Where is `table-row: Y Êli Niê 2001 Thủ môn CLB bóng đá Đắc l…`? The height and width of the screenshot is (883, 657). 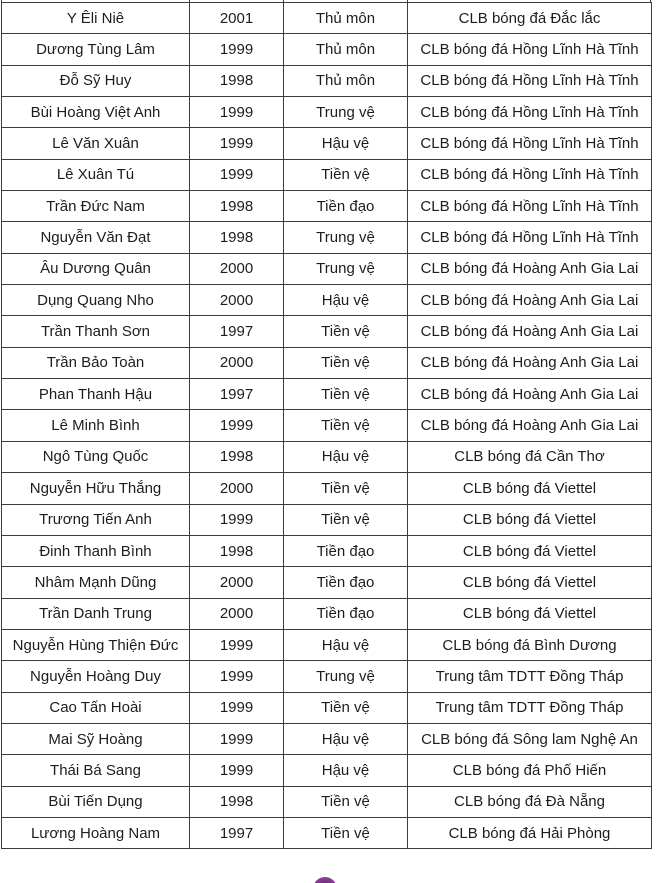 table-row: Y Êli Niê 2001 Thủ môn CLB bóng đá Đắc l… is located at coordinates (326, 18).